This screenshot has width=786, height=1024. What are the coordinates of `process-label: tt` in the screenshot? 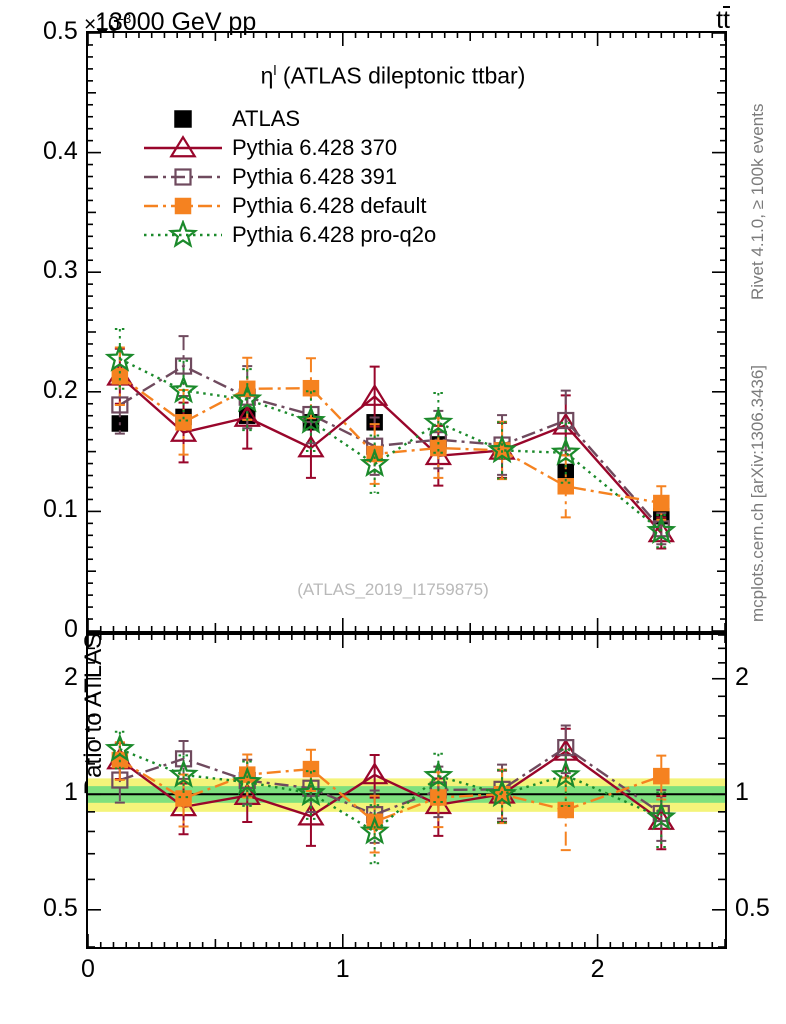 It's located at (723, 20).